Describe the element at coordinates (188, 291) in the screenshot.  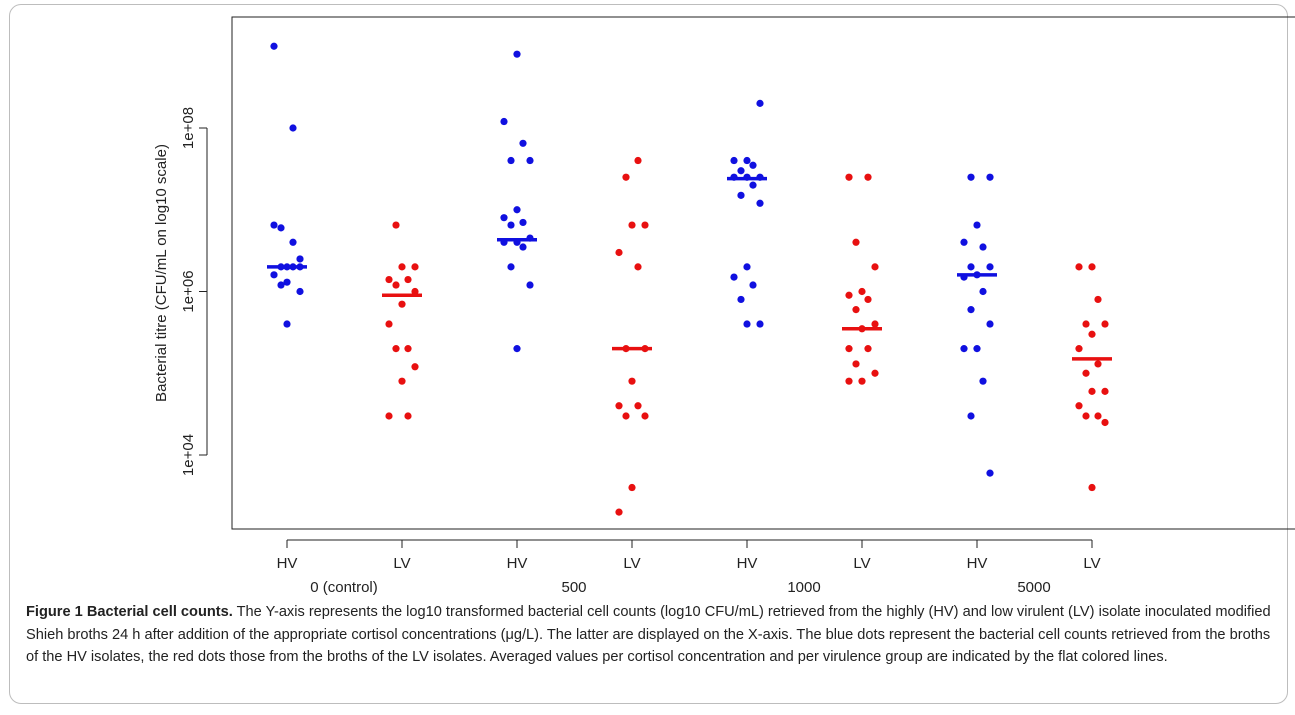
I see `y-tick-label: 1e+06` at that location.